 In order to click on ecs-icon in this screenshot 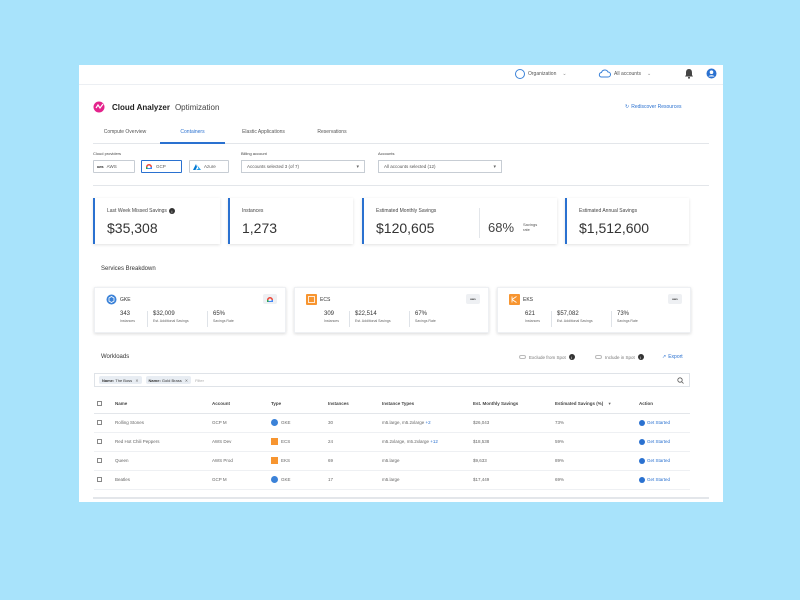, I will do `click(274, 441)`.